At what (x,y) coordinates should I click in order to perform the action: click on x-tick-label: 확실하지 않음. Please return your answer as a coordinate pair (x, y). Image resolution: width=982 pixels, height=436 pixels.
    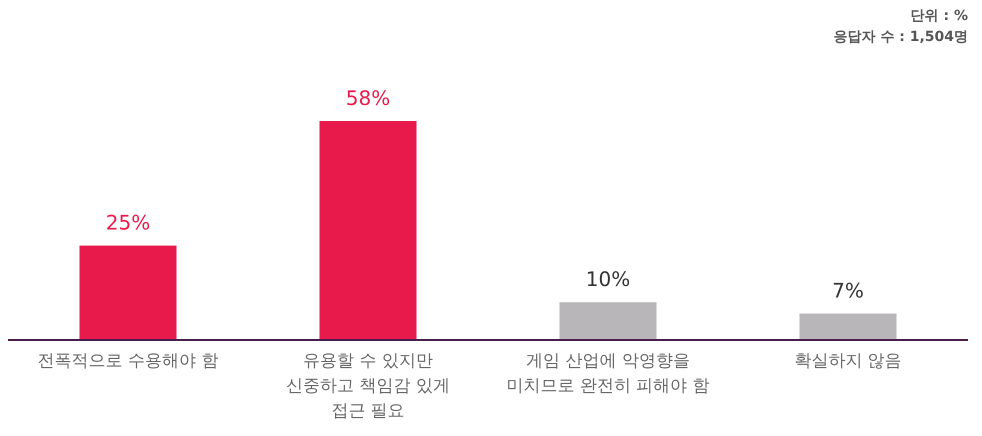
    Looking at the image, I should click on (848, 361).